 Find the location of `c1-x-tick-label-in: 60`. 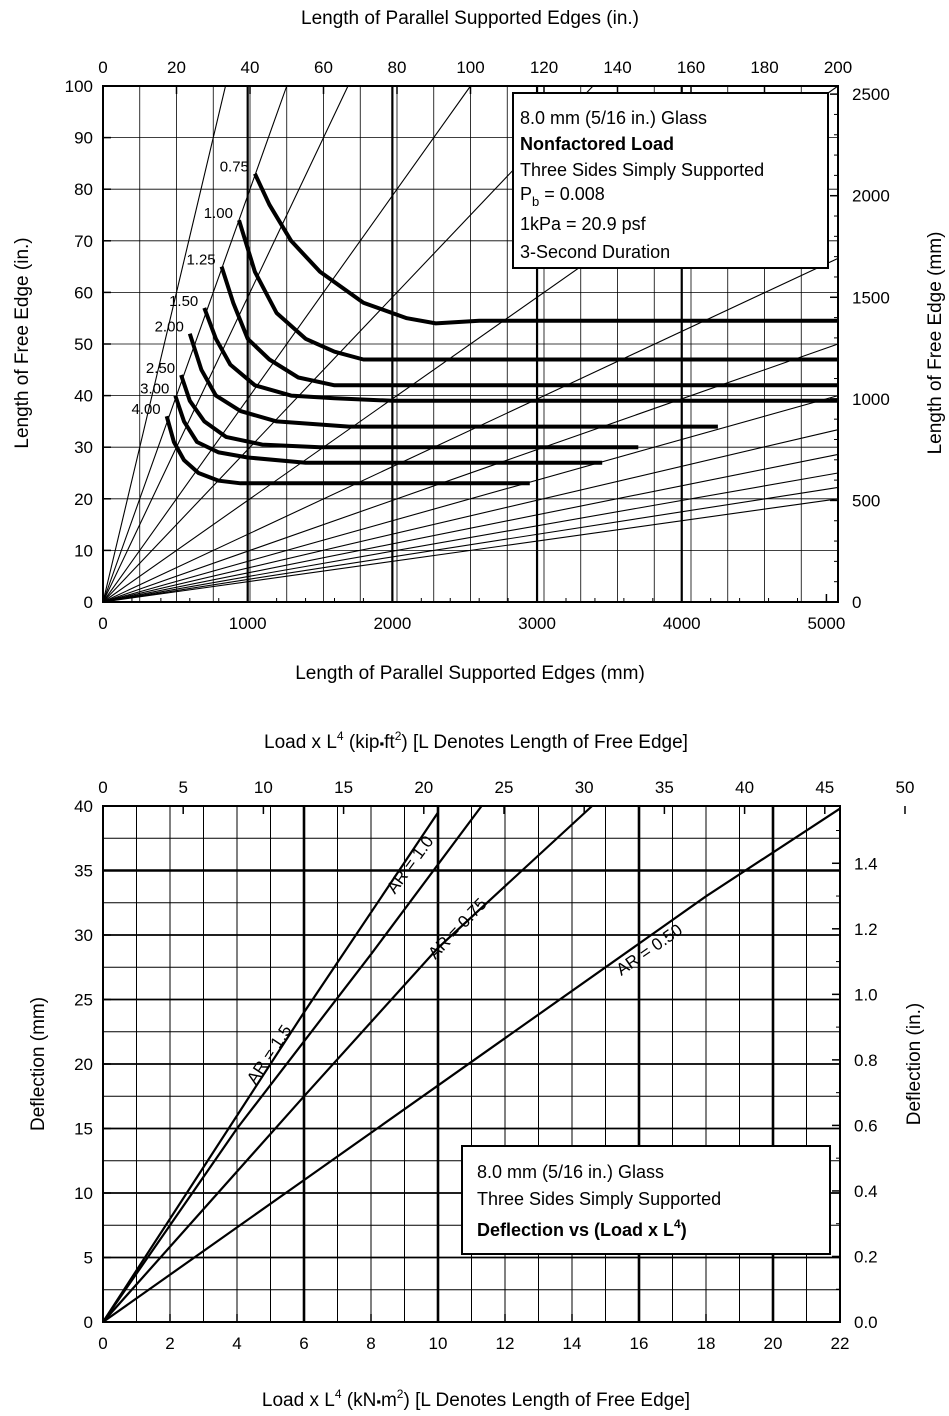

c1-x-tick-label-in: 60 is located at coordinates (323, 67).